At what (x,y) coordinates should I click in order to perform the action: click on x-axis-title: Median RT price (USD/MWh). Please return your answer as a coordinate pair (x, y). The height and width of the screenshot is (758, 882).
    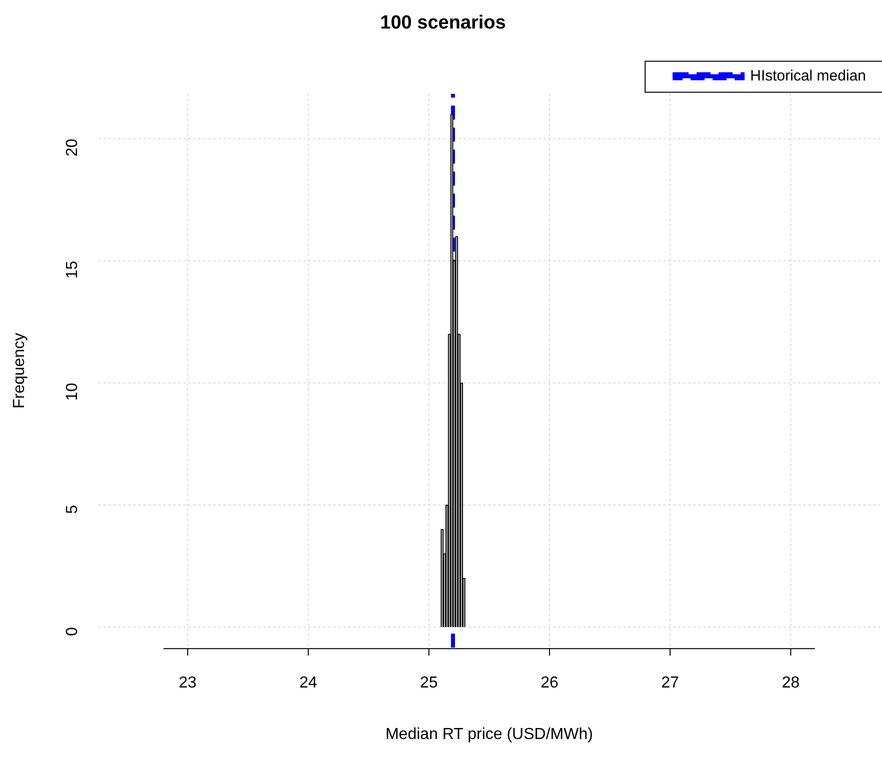
    Looking at the image, I should click on (489, 734).